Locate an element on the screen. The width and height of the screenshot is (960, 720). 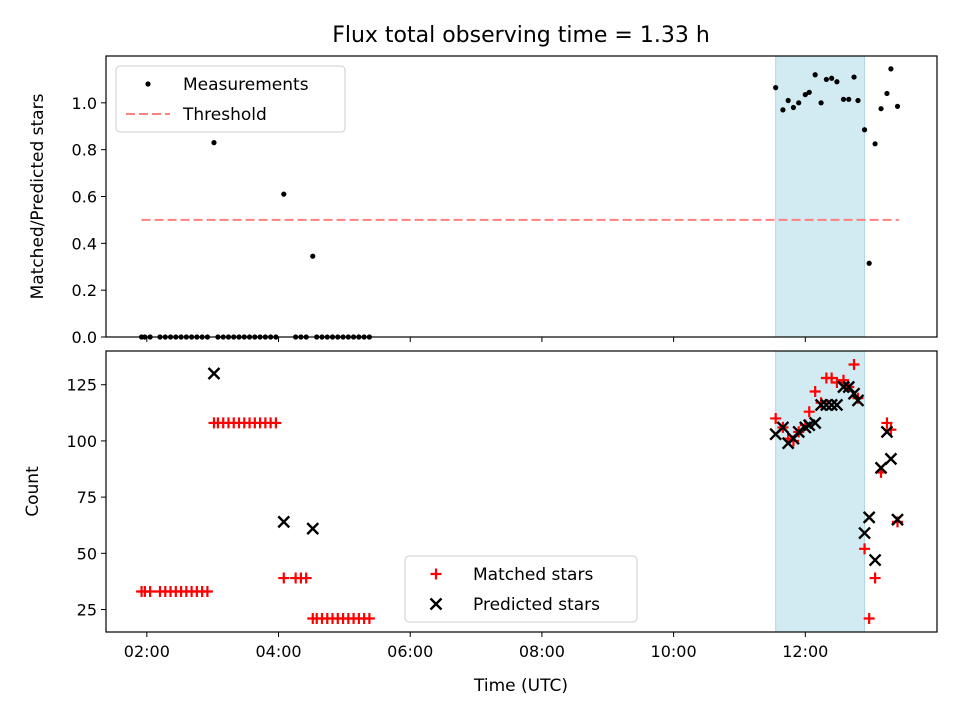
x-tick-label: 08:00 is located at coordinates (542, 651).